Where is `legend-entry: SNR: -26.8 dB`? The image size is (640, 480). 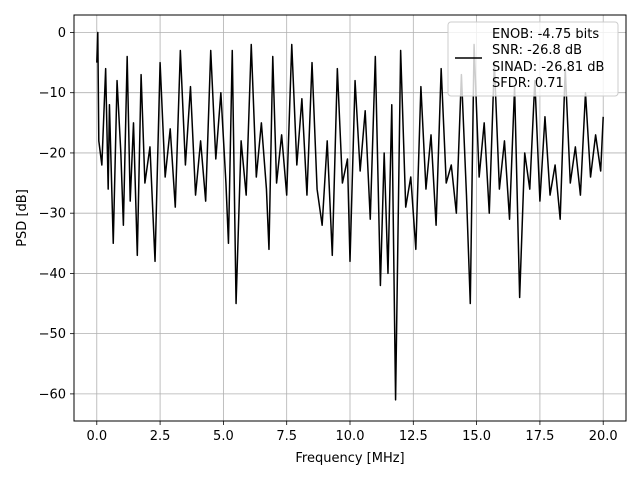 legend-entry: SNR: -26.8 dB is located at coordinates (537, 50).